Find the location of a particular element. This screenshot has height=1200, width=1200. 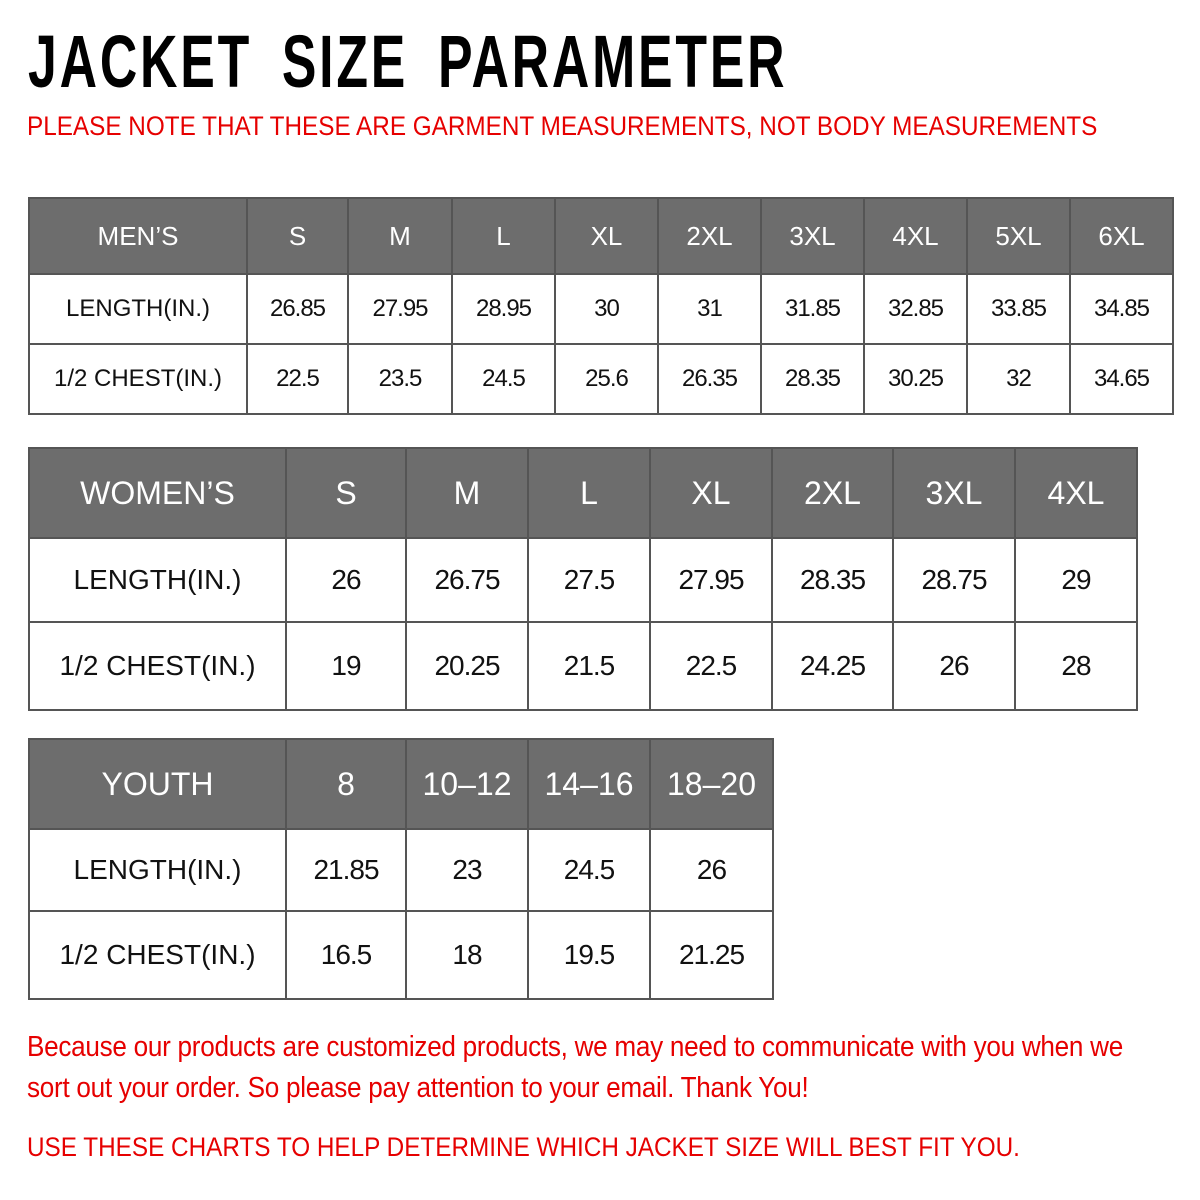

measurement-cell: 20.25 is located at coordinates (467, 666).